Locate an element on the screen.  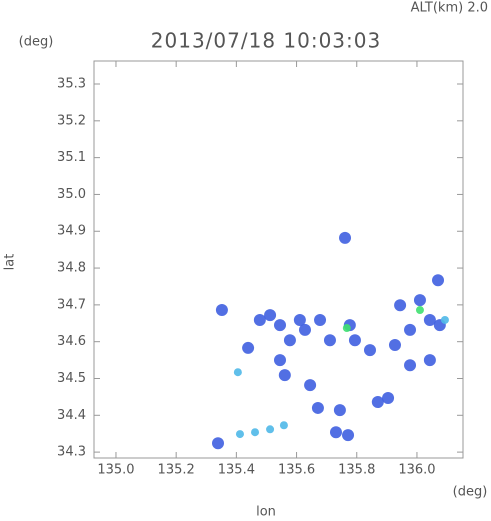
x-tick-label: 135.2 is located at coordinates (176, 470).